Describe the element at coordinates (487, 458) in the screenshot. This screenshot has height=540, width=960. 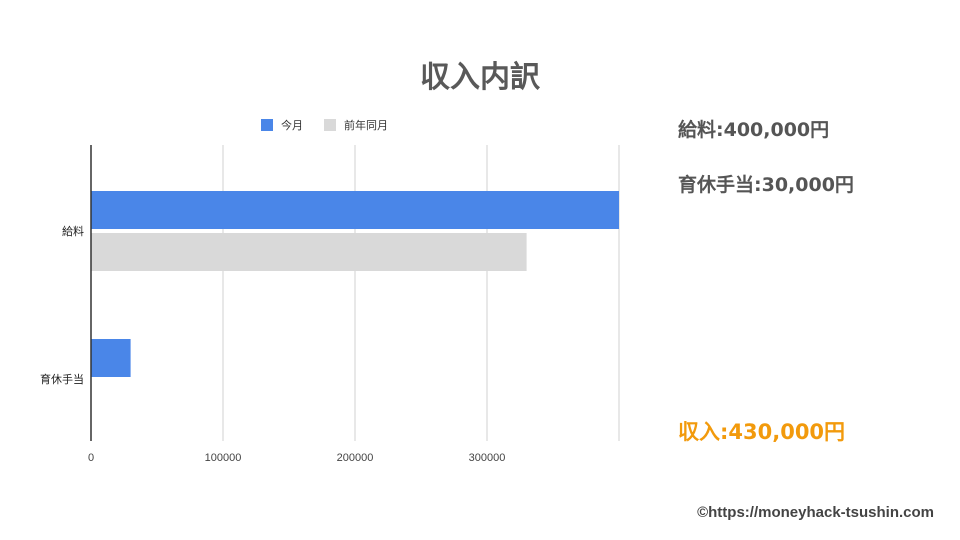
I see `x-tick-label-3: 300000` at that location.